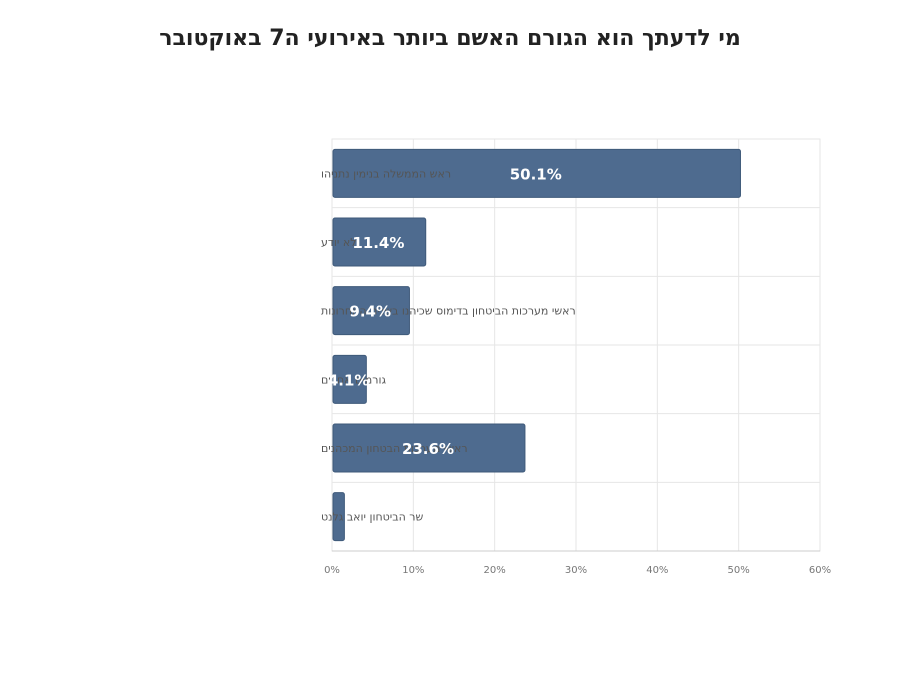 The width and height of the screenshot is (900, 700). I want to click on category-label: לא יודע, so click(338, 242).